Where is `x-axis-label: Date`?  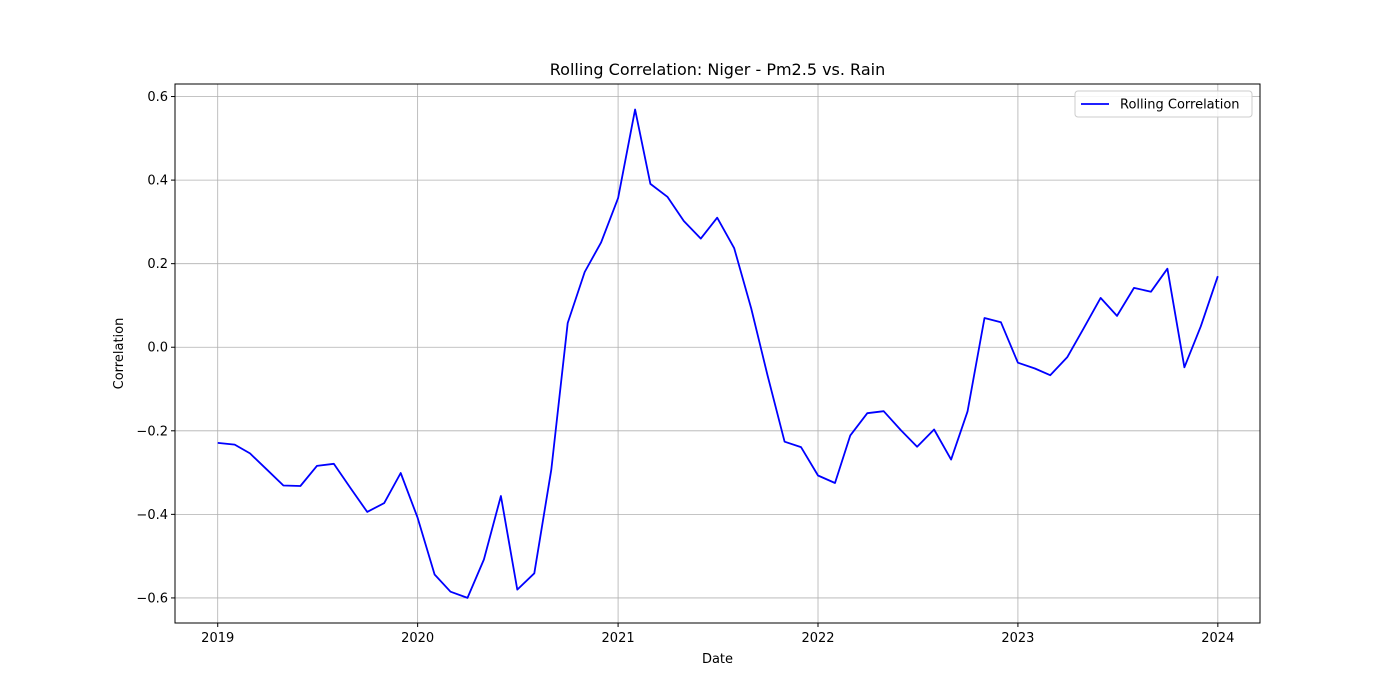
x-axis-label: Date is located at coordinates (717, 659).